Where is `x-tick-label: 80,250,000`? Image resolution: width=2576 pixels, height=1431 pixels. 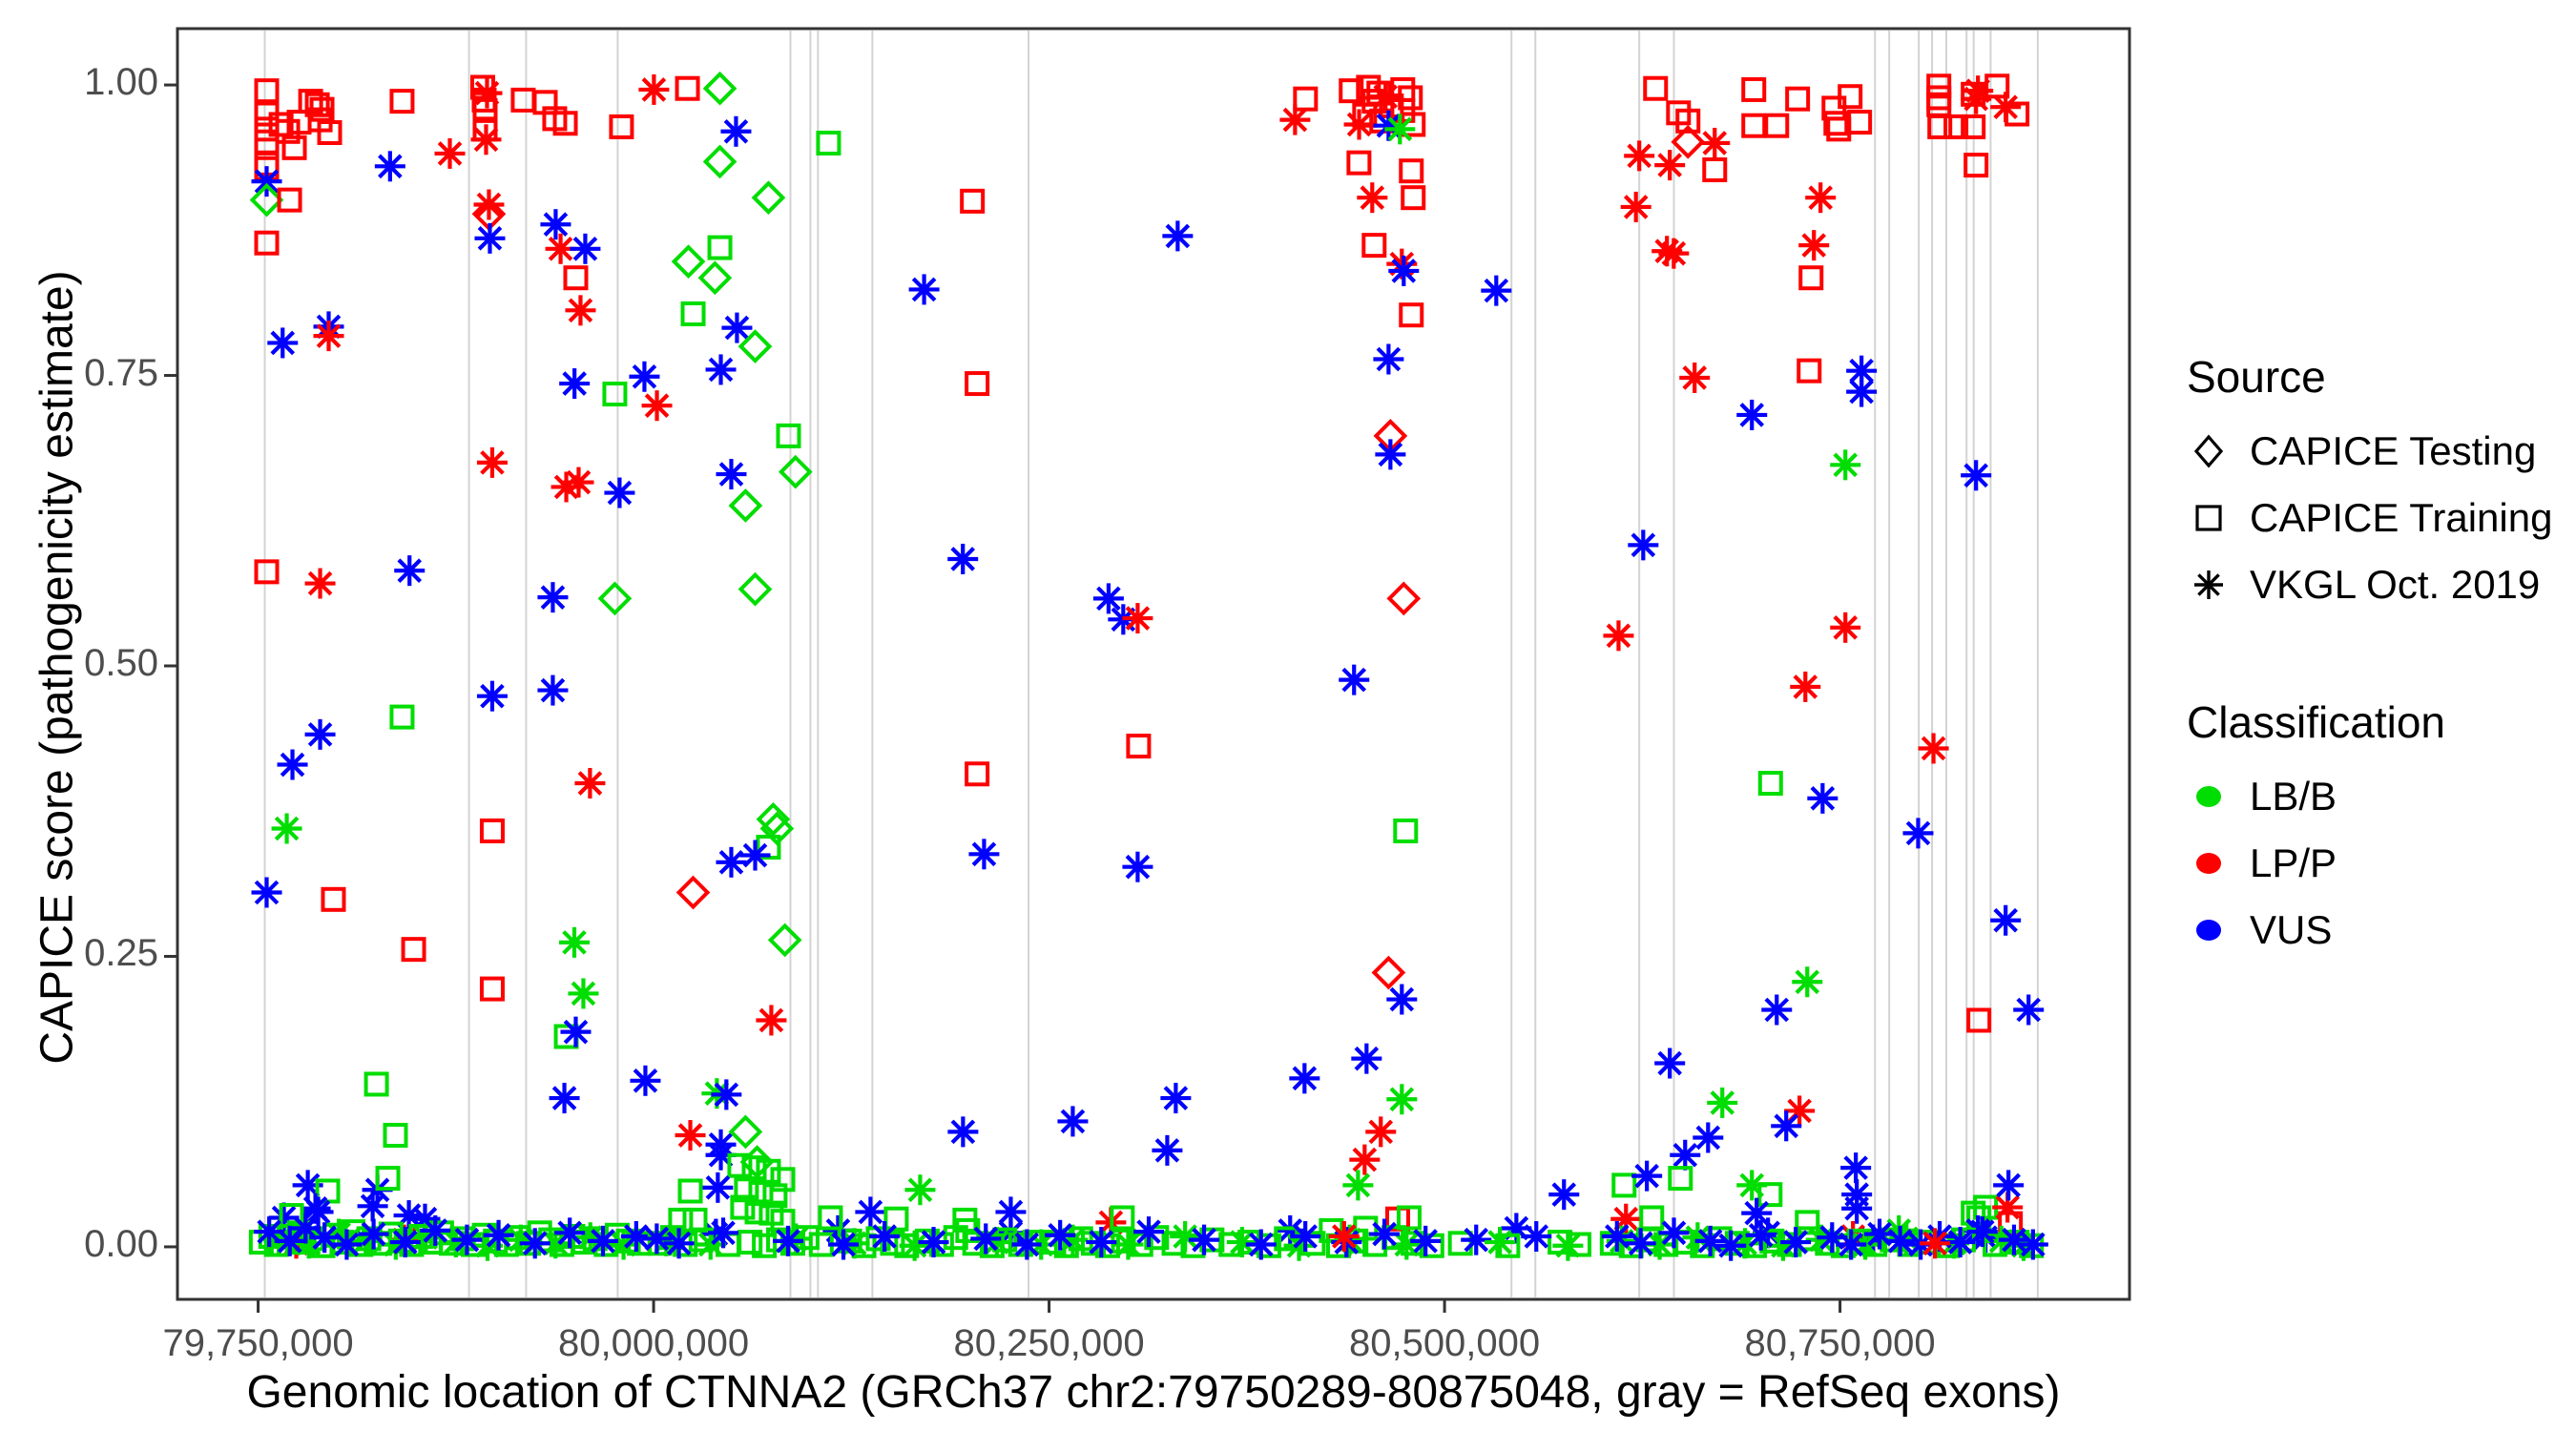 x-tick-label: 80,250,000 is located at coordinates (1049, 1343).